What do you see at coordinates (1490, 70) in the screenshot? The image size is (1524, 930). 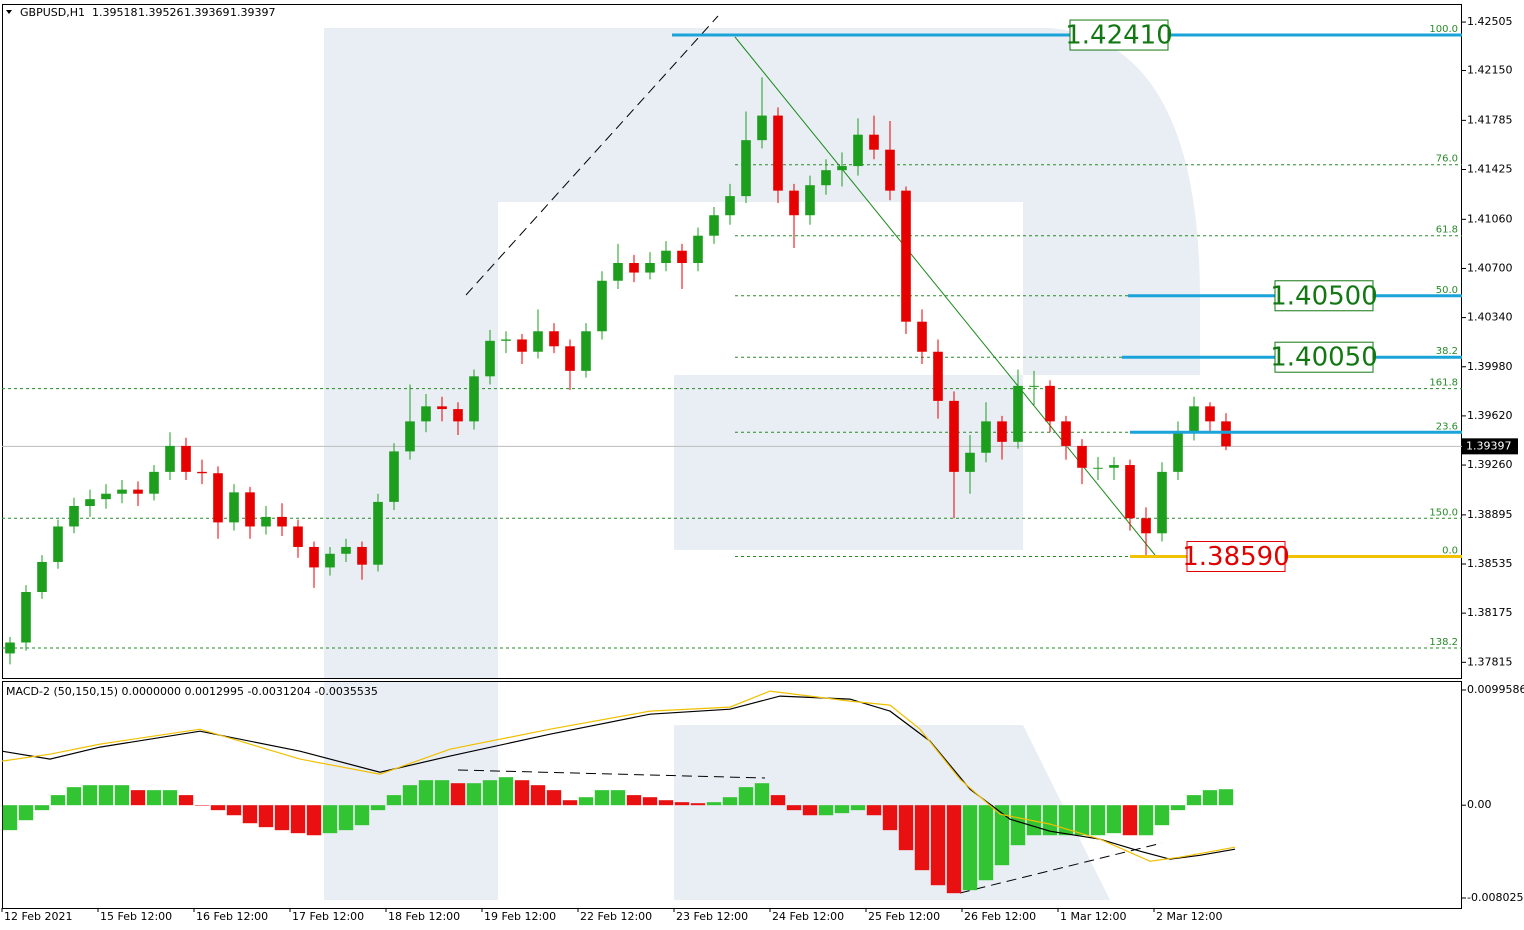 I see `y-tick-label: 1.42150` at bounding box center [1490, 70].